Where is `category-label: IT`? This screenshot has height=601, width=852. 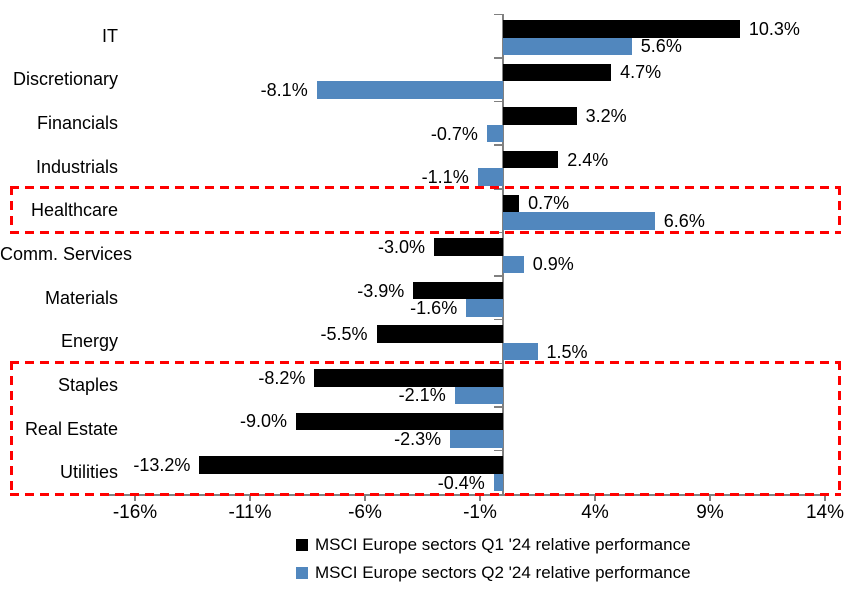 category-label: IT is located at coordinates (110, 35).